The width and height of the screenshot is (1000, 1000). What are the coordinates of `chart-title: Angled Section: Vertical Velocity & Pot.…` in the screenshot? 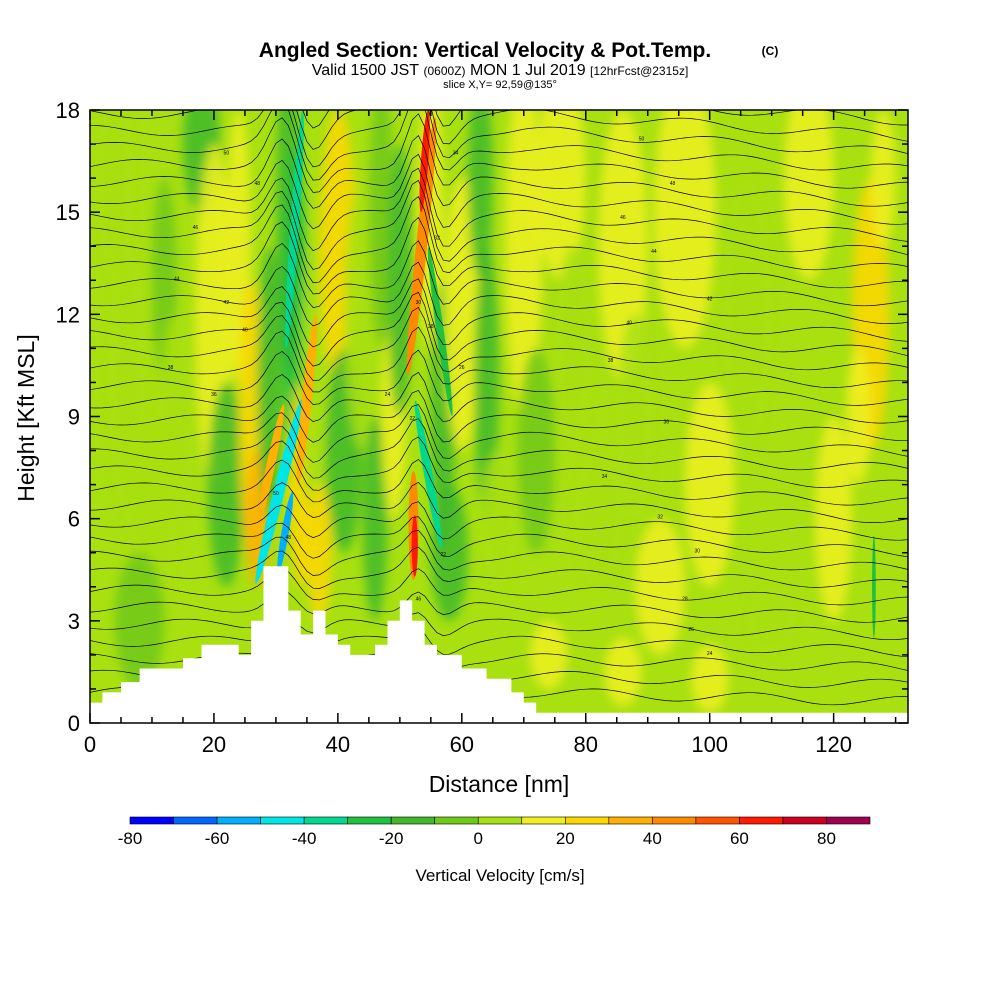 It's located at (485, 50).